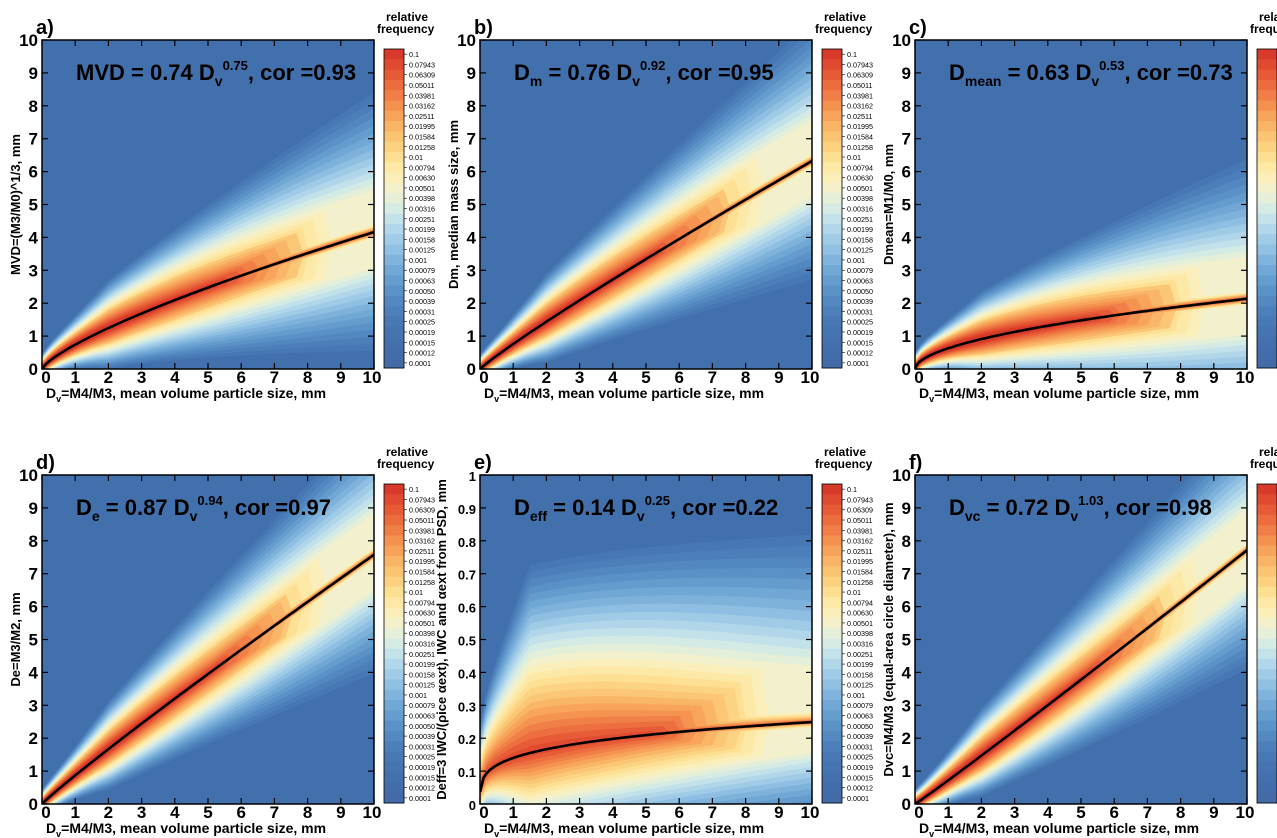 This screenshot has height=838, width=1277. I want to click on colorbar-tick-label: 0.01995, so click(422, 126).